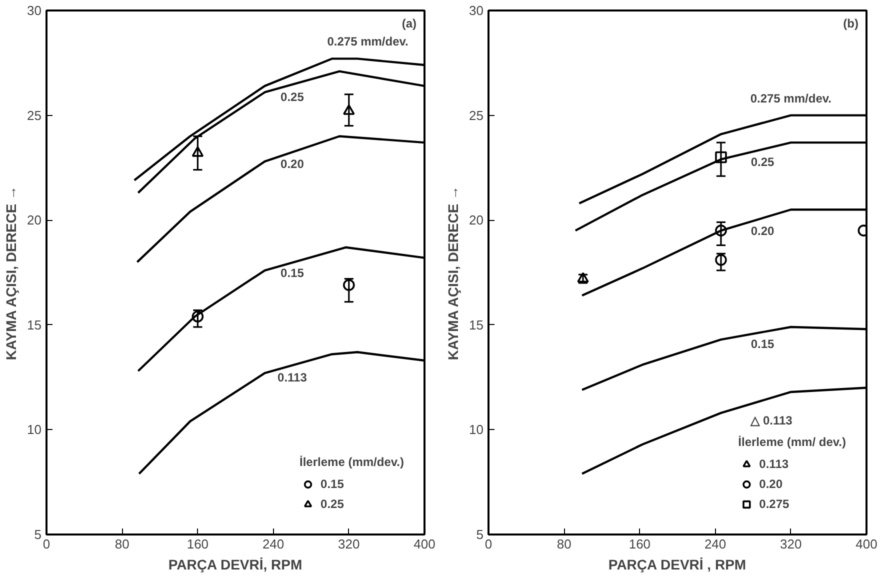 This screenshot has width=888, height=581. I want to click on x-axis-title: PARÇA DEVRİ , RPM, so click(677, 564).